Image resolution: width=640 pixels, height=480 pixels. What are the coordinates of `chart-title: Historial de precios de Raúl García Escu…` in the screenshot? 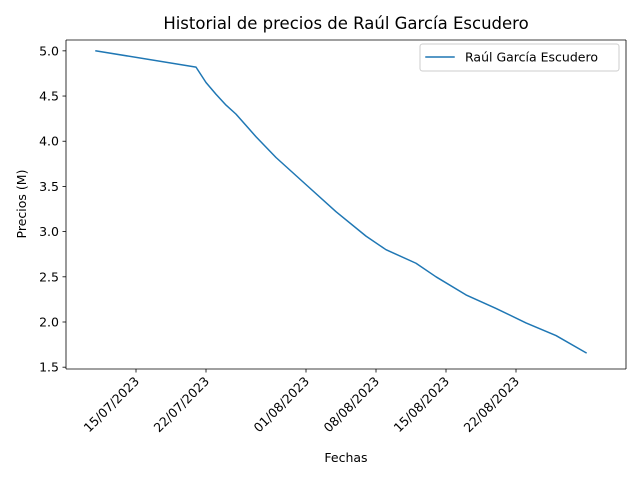 It's located at (345, 23).